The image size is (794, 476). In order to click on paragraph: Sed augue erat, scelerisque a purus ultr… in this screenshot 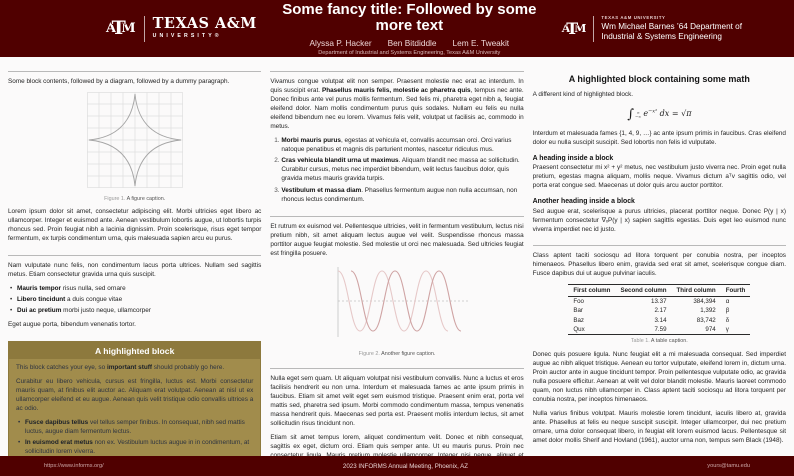, I will do `click(659, 220)`.